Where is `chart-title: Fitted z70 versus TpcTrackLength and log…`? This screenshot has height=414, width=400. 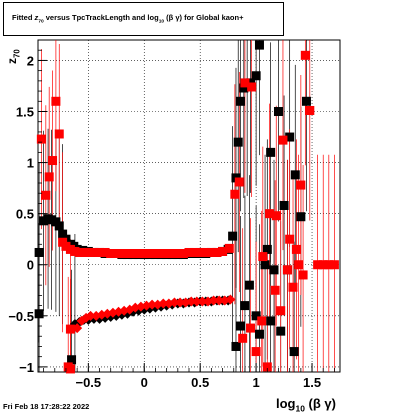 chart-title: Fitted z70 versus TpcTrackLength and log… is located at coordinates (128, 19).